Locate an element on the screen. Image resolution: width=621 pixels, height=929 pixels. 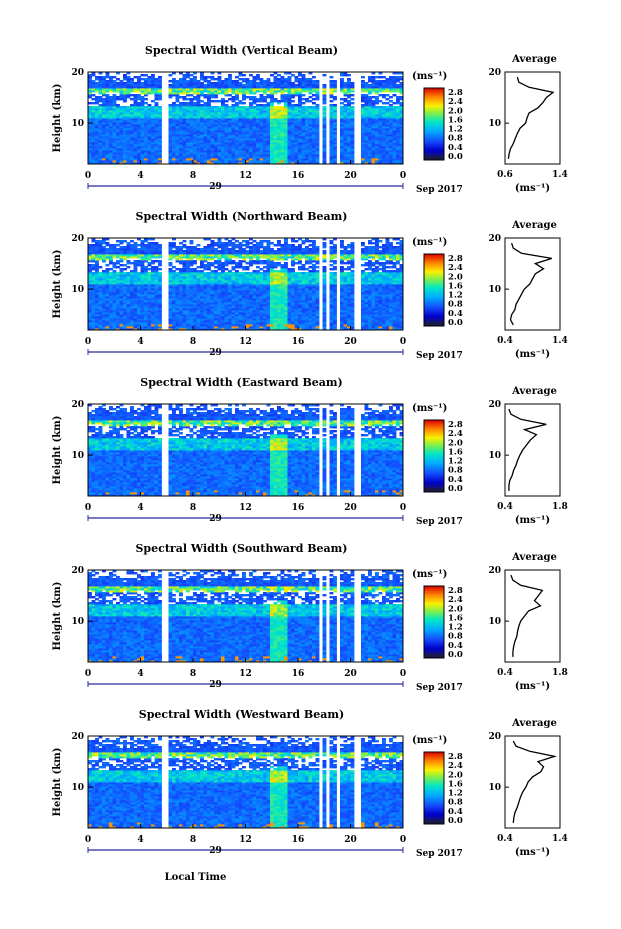
panel-title: Spectral Width (Vertical Beam) is located at coordinates (241, 50).